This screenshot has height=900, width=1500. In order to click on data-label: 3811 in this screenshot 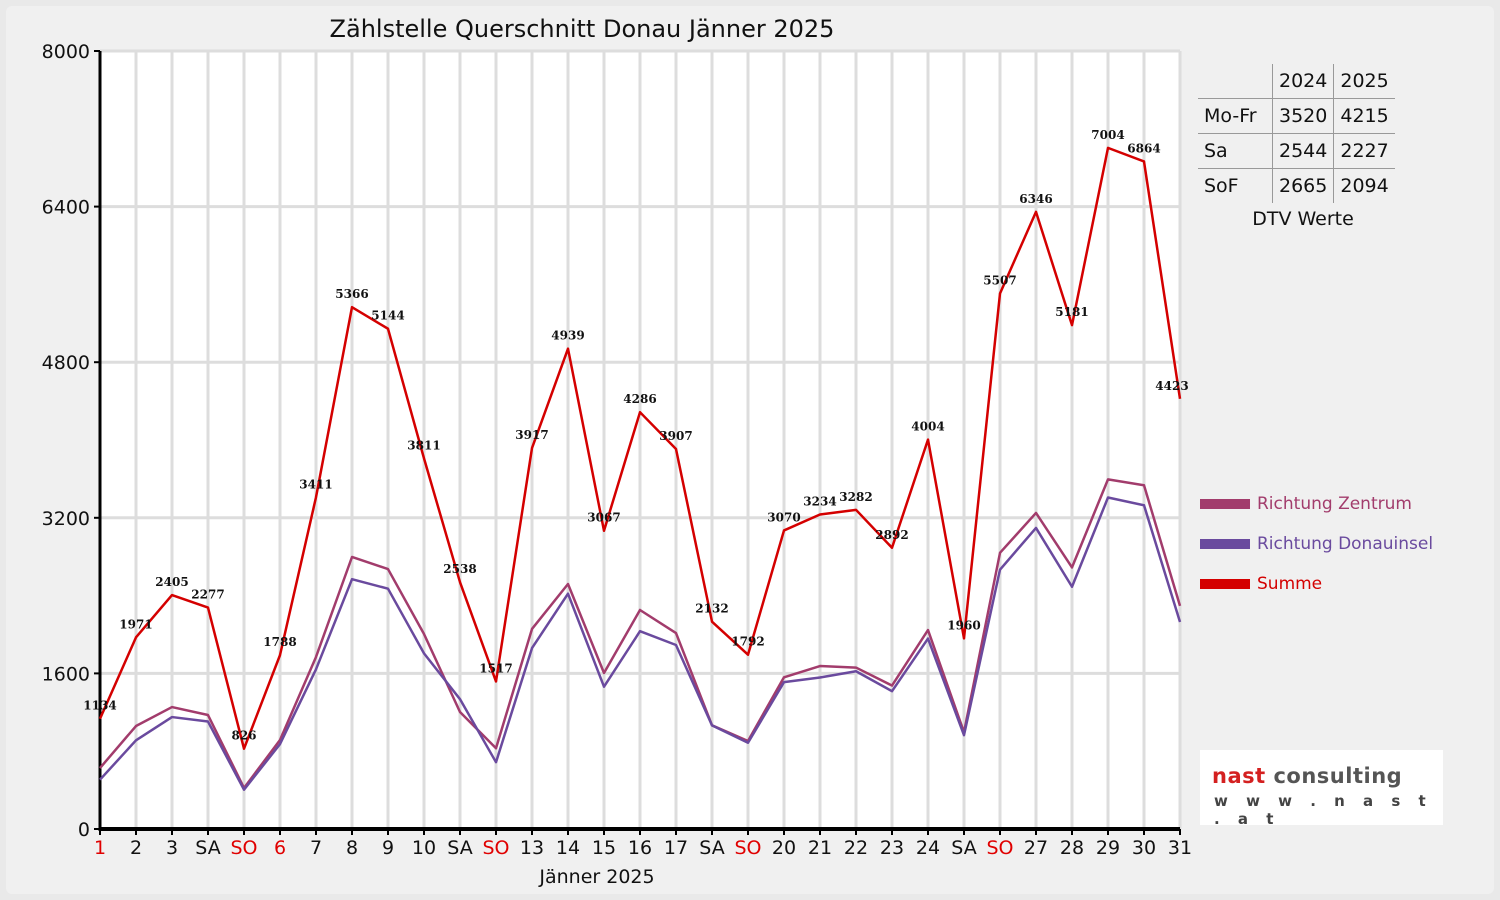, I will do `click(423, 445)`.